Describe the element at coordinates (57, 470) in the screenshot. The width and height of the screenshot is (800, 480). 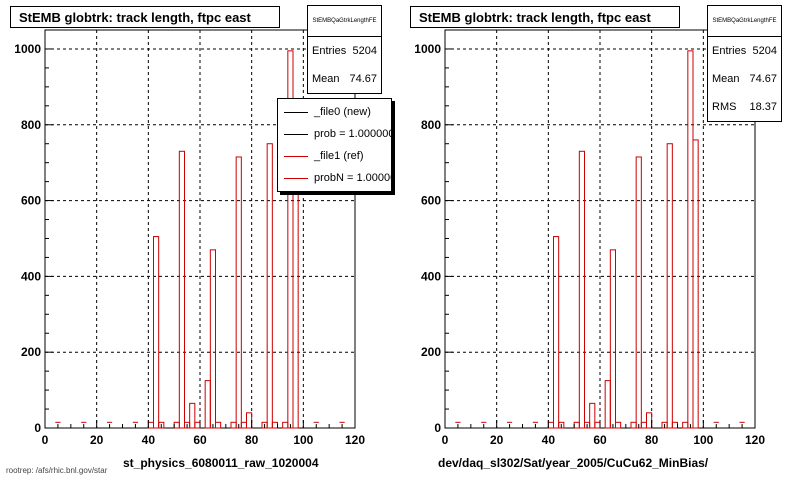
I see `footer-text: rootrep: /afs/rhic.bnl.gov/star` at that location.